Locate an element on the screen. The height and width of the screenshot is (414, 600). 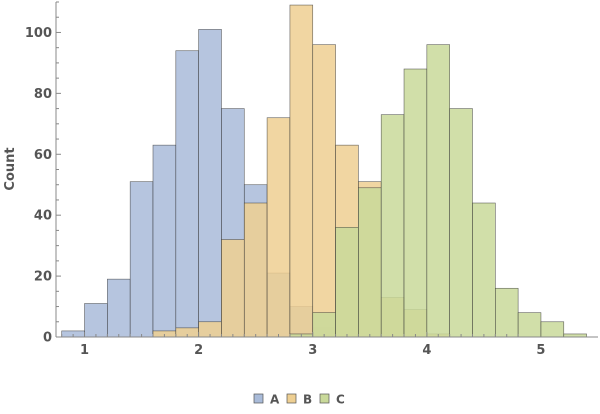
bar-A-1.4 is located at coordinates (141, 259).